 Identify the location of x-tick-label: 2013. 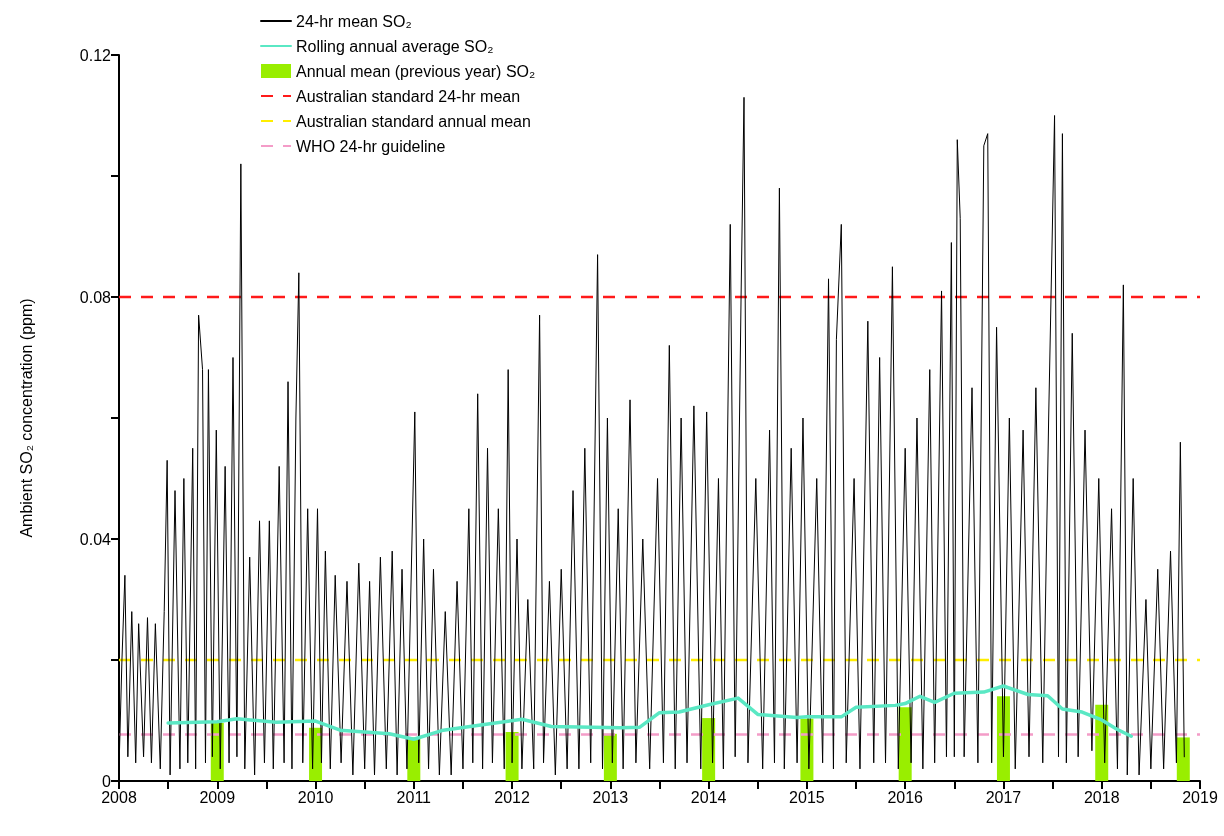
(610, 797).